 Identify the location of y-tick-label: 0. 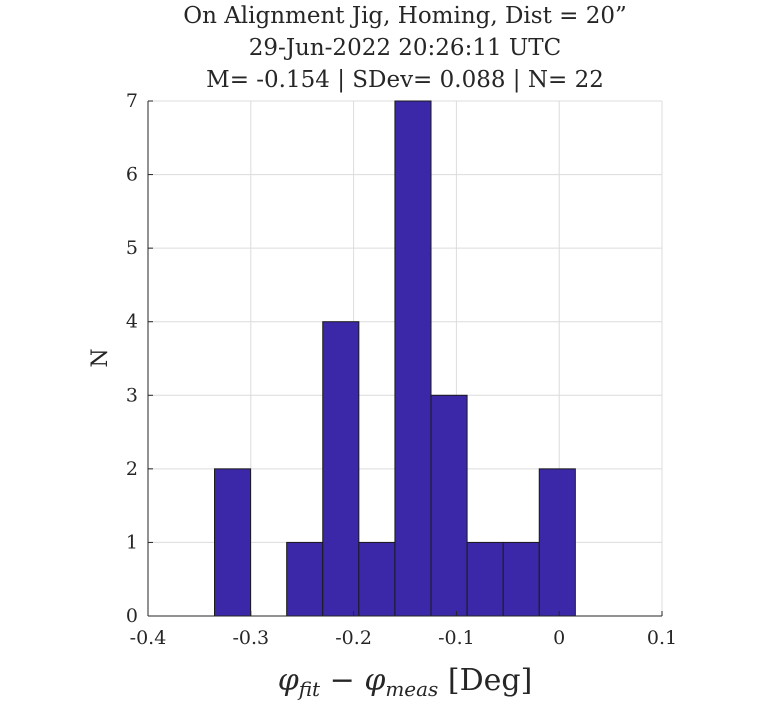
(132, 616).